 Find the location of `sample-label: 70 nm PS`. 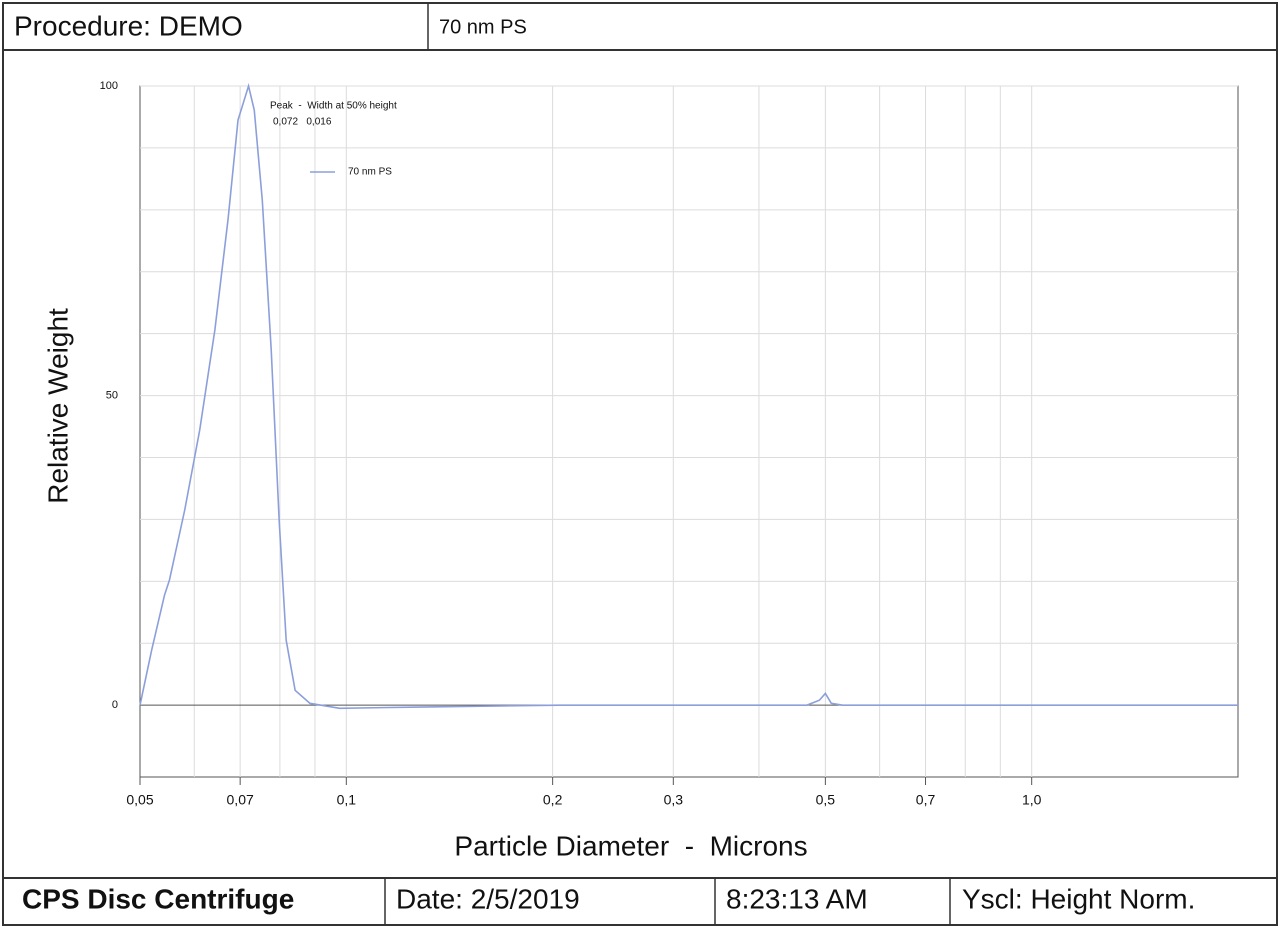

sample-label: 70 nm PS is located at coordinates (483, 27).